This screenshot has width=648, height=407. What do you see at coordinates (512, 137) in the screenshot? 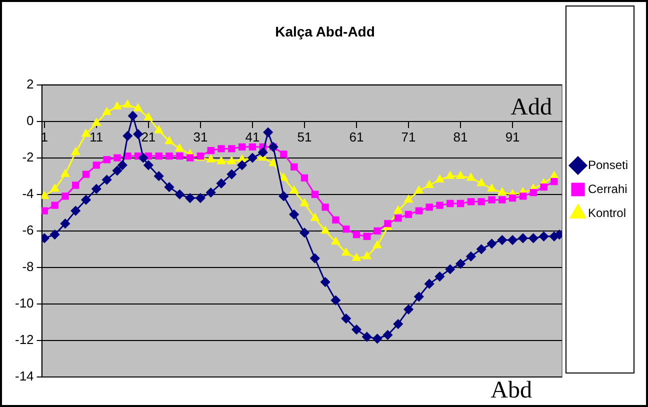
I see `x-tick-label: 91` at bounding box center [512, 137].